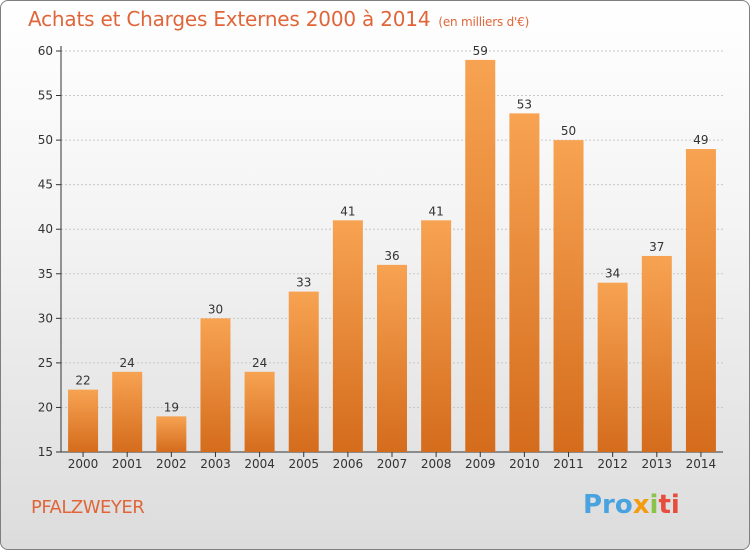  Describe the element at coordinates (436, 464) in the screenshot. I see `x-tick-label: 2008` at that location.